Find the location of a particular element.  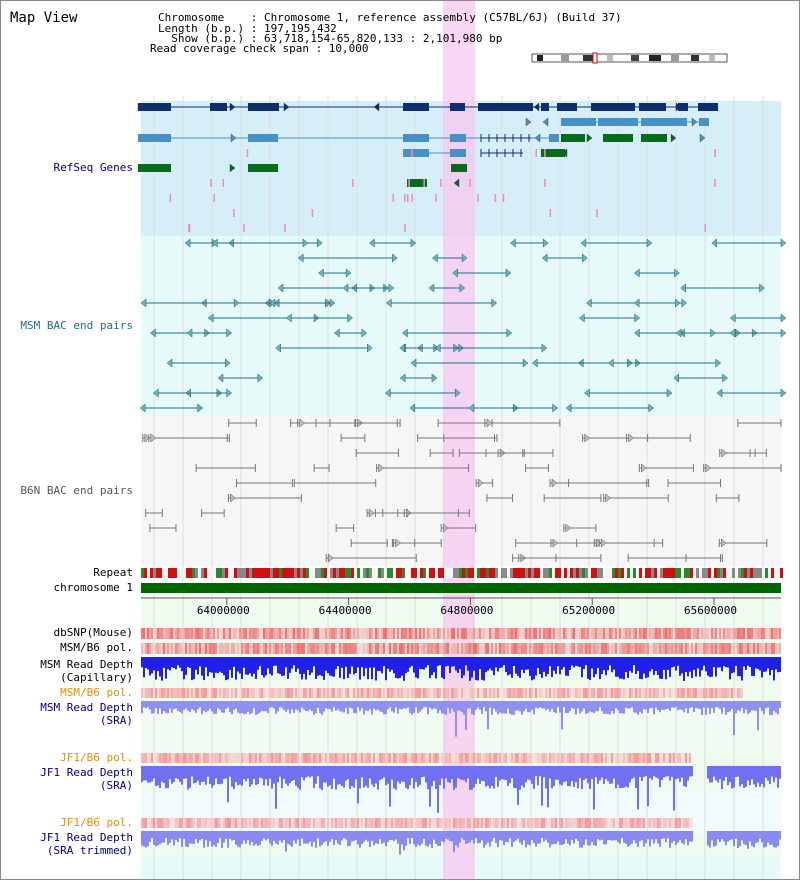

track-label-b6n-bac: B6N BAC end pairs is located at coordinates (76, 490).